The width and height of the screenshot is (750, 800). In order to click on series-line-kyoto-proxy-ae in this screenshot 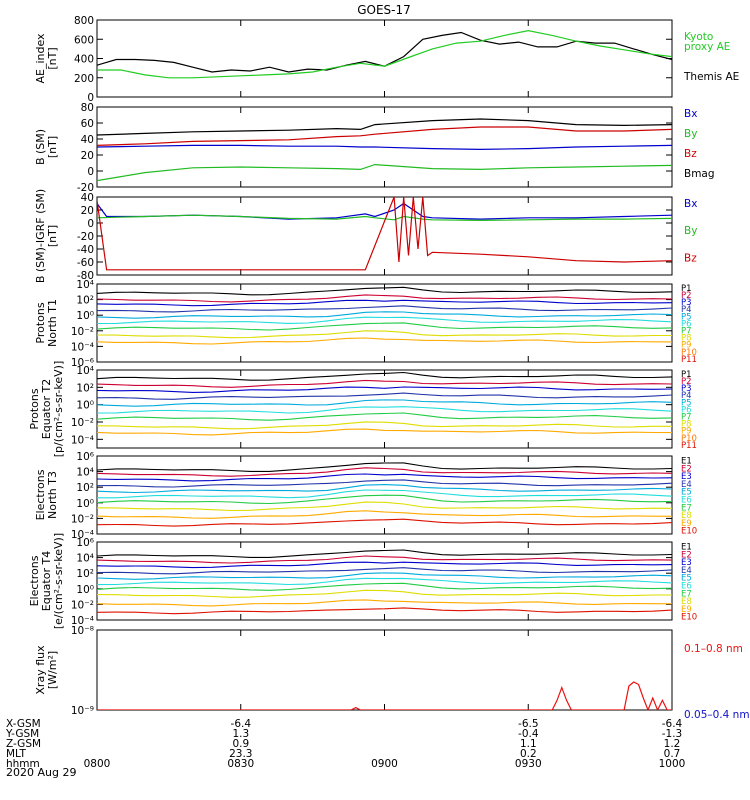, I will do `click(384, 54)`.